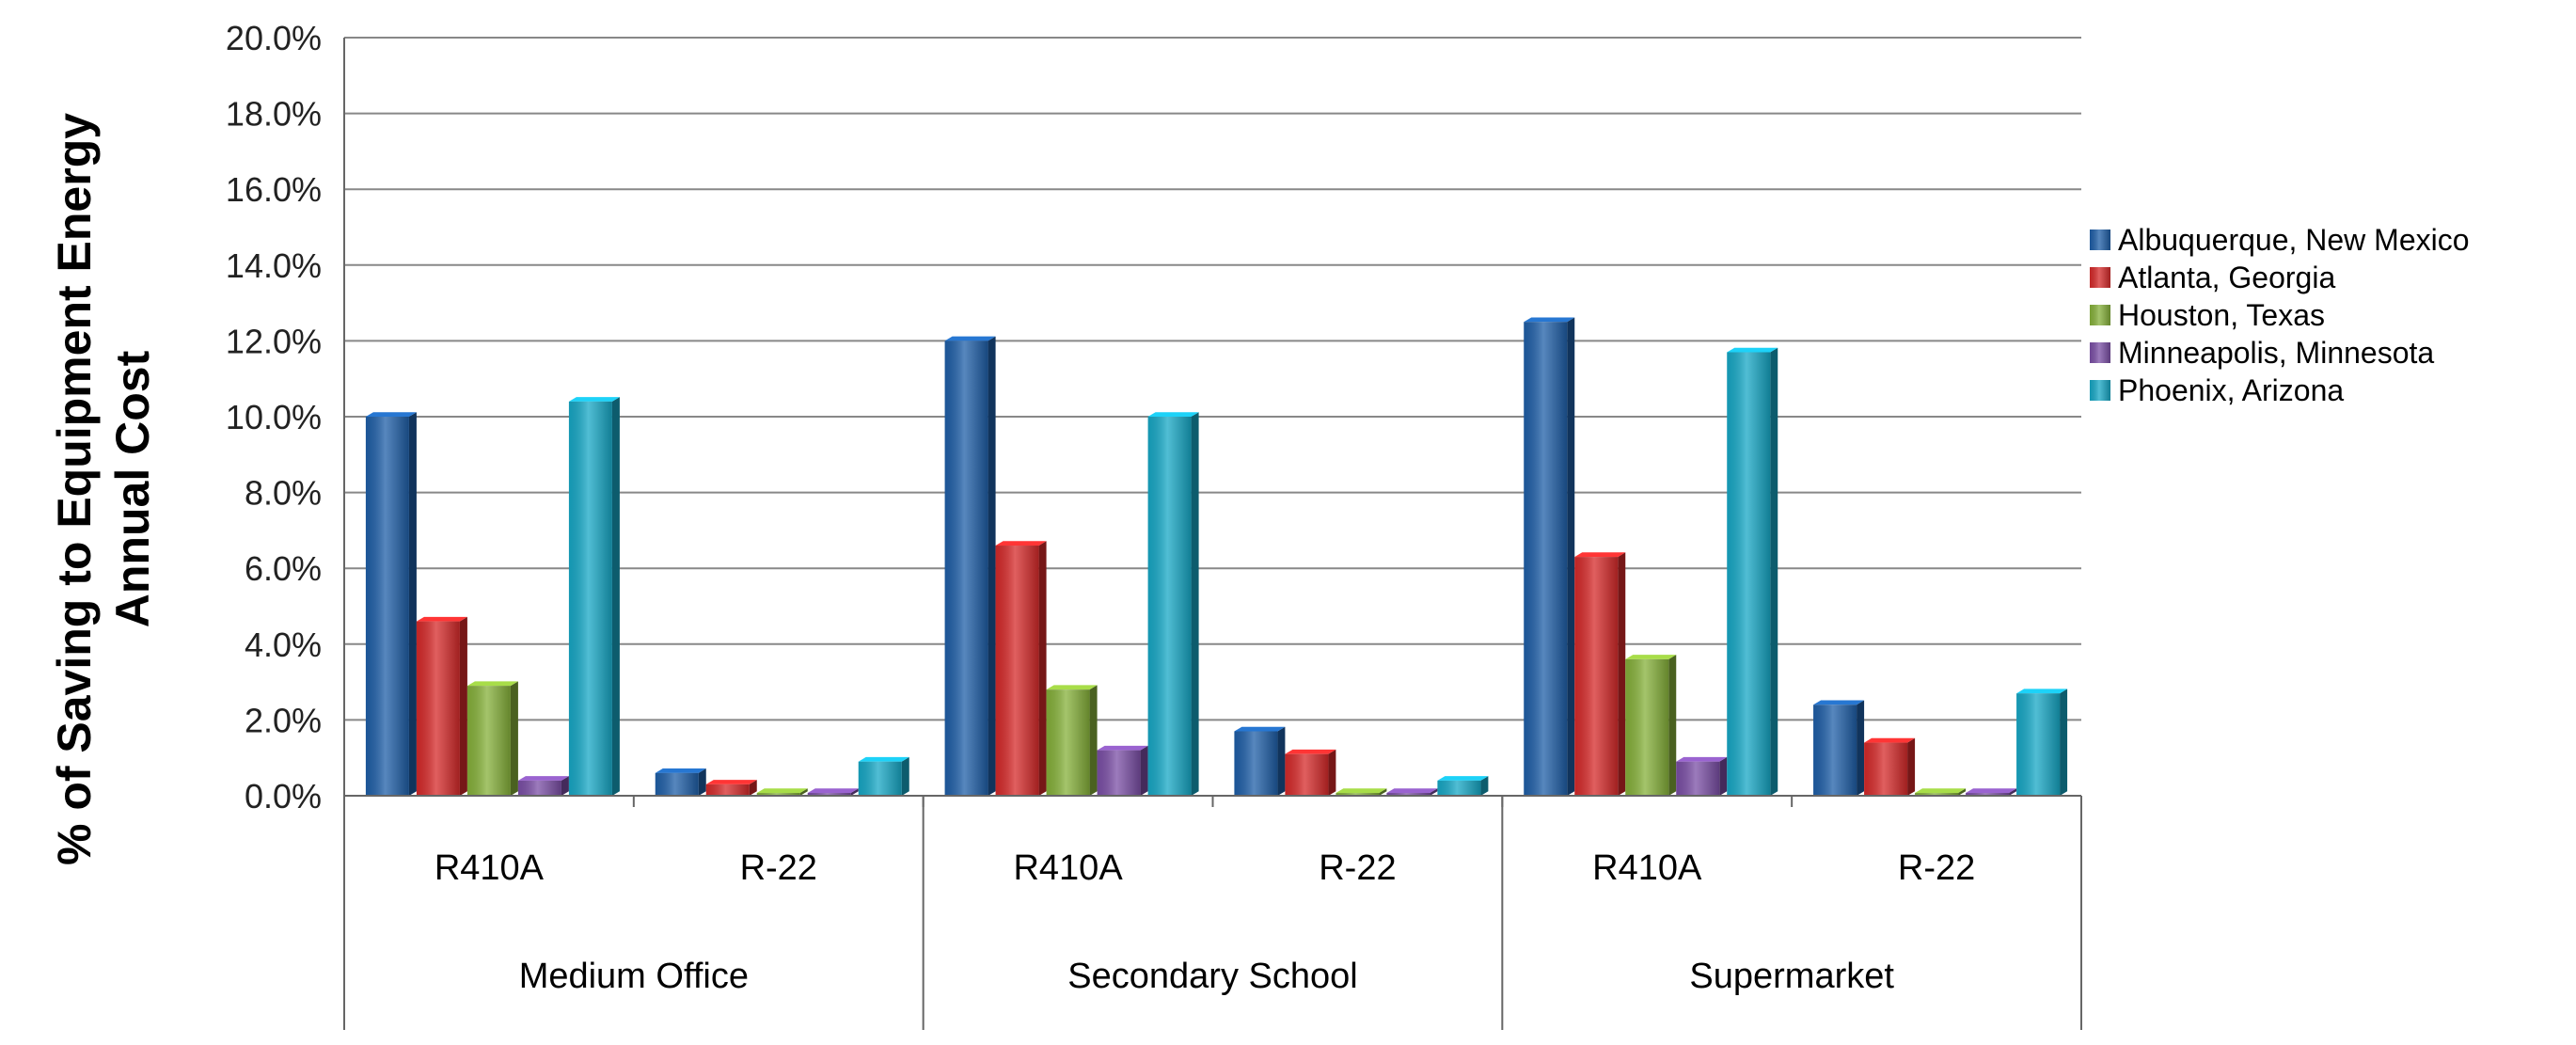  What do you see at coordinates (1205, 868) in the screenshot?
I see `x-category-labels: R410A R-22 R410A R-22 R410A R-22` at bounding box center [1205, 868].